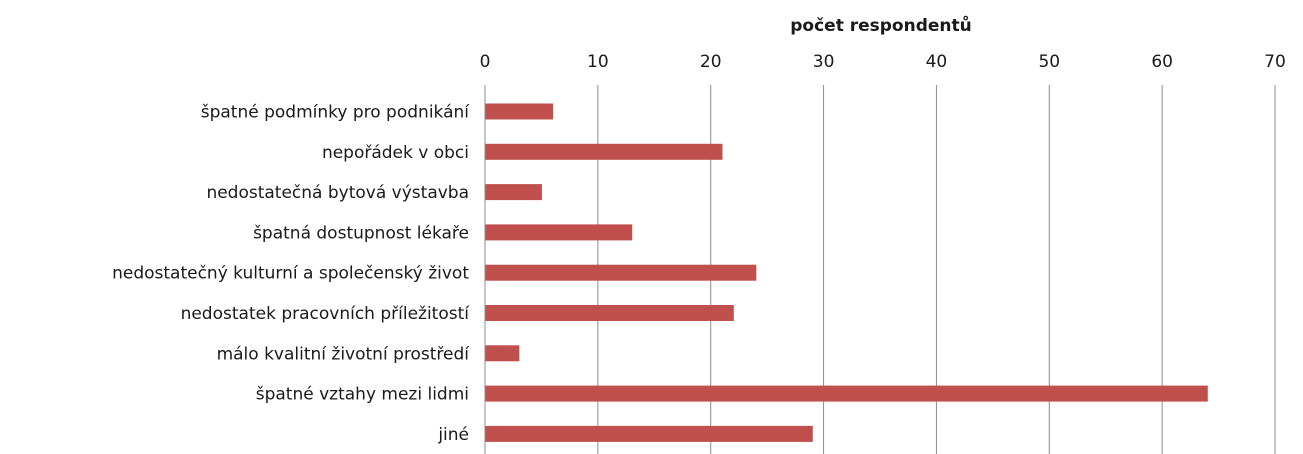 Image resolution: width=1303 pixels, height=454 pixels. I want to click on category-label: špatné podmínky pro podnikání, so click(336, 113).